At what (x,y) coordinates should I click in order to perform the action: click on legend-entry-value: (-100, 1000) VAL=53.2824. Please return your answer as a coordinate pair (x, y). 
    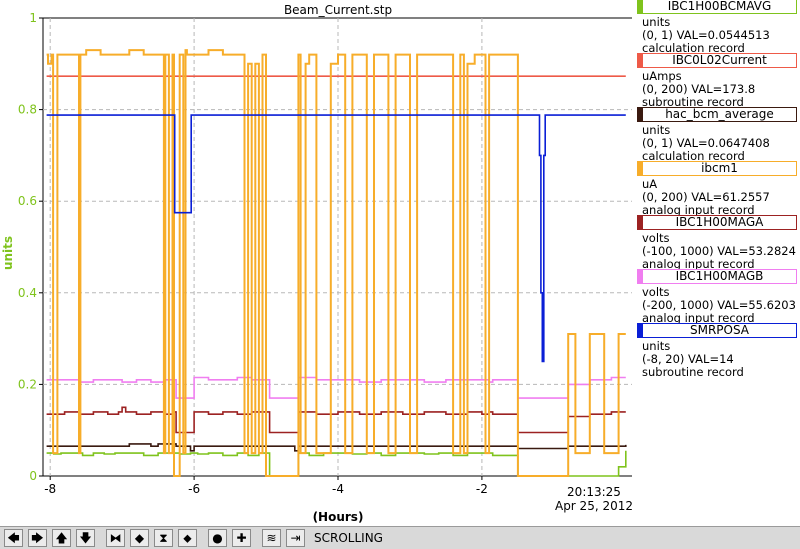
    Looking at the image, I should click on (719, 251).